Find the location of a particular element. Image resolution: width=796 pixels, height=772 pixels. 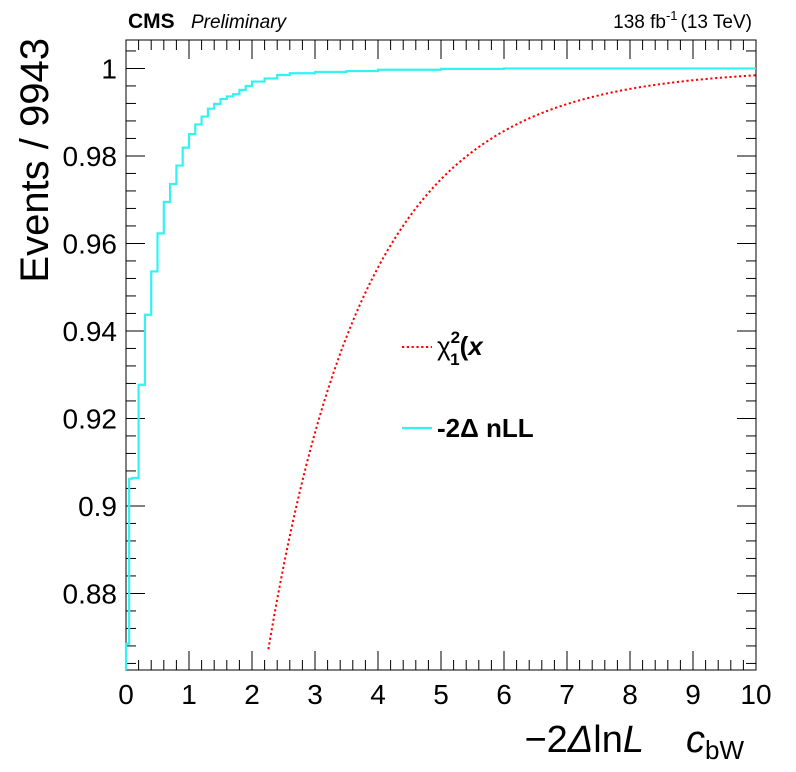

y-tick-label: 1 is located at coordinates (109, 68).